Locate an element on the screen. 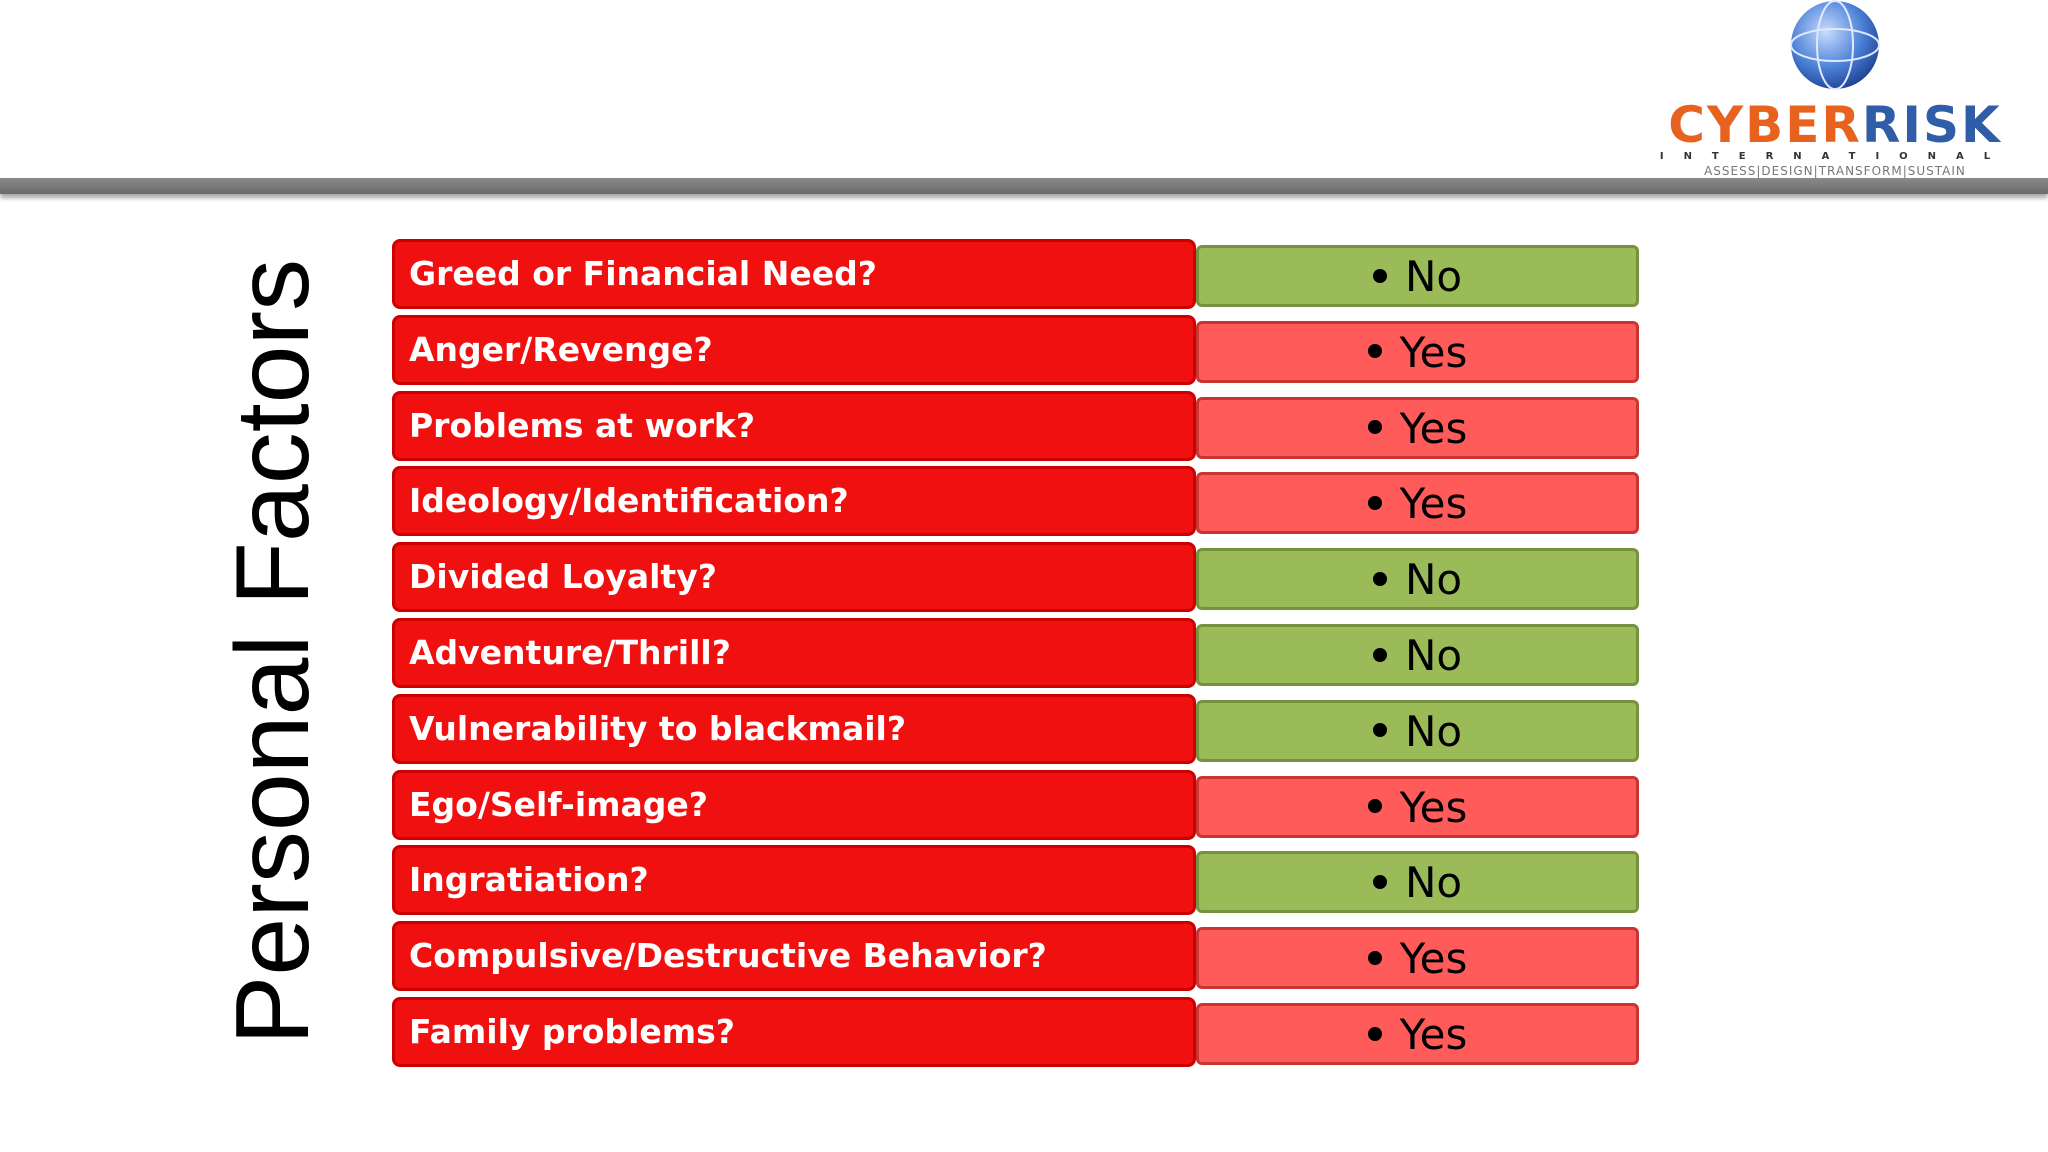  question-cell: Ideology/Identification? is located at coordinates (794, 501).